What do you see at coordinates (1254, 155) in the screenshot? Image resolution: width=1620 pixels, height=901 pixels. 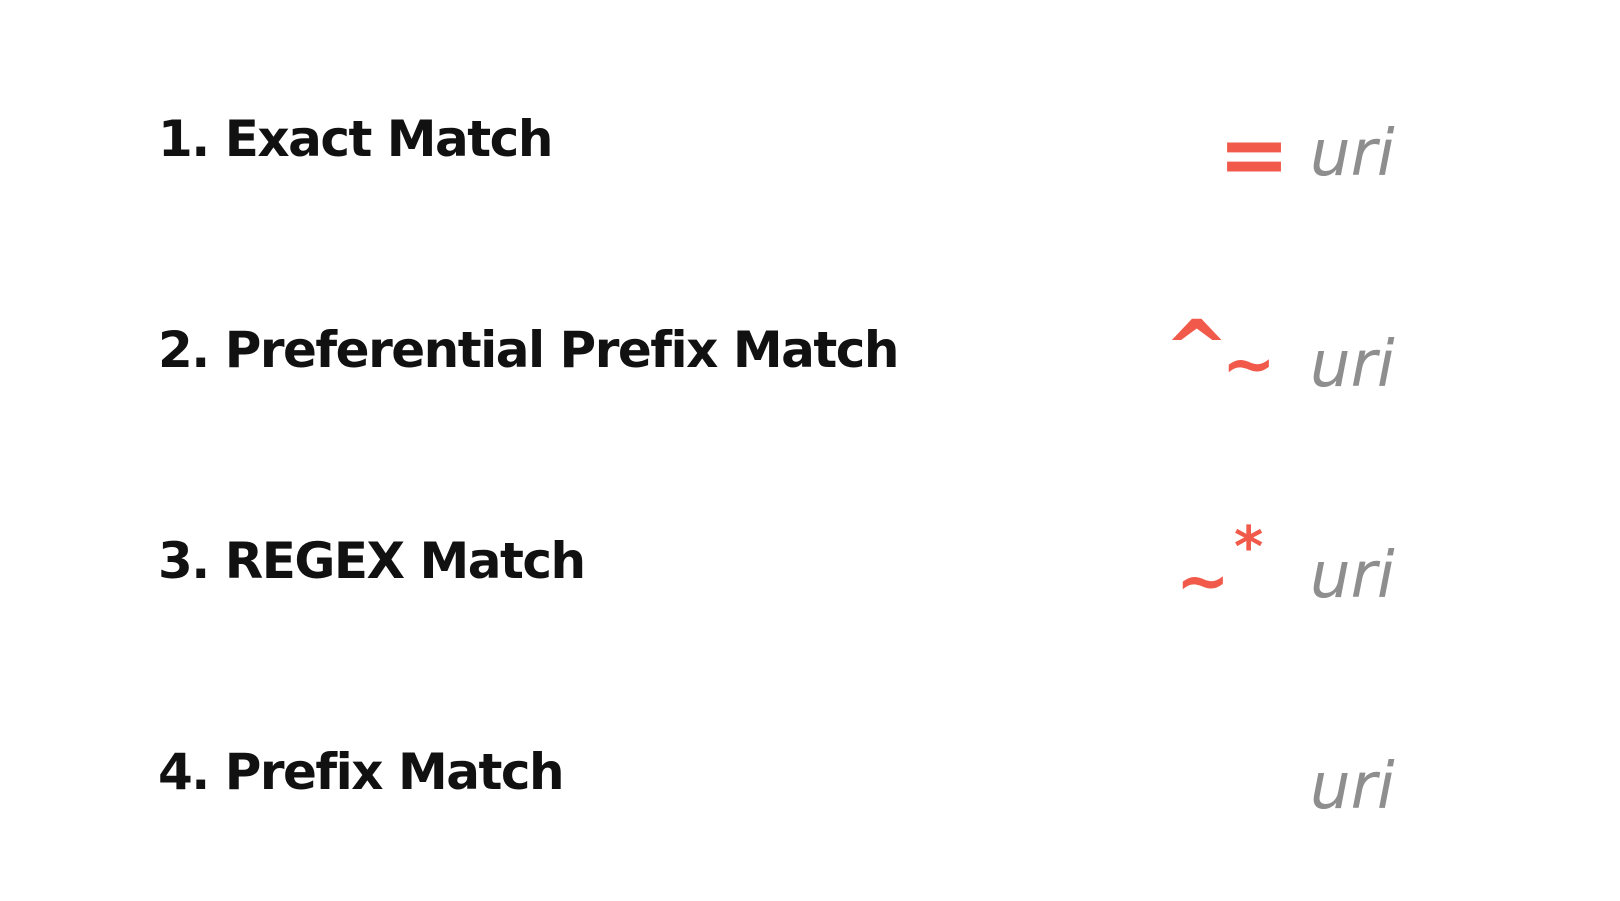 I see `equals-operator: =` at bounding box center [1254, 155].